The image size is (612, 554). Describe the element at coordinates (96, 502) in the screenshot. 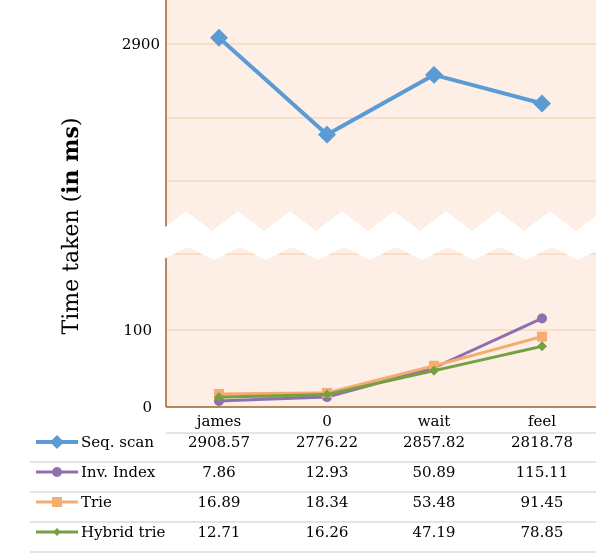

I see `legend-series-name: Trie` at that location.